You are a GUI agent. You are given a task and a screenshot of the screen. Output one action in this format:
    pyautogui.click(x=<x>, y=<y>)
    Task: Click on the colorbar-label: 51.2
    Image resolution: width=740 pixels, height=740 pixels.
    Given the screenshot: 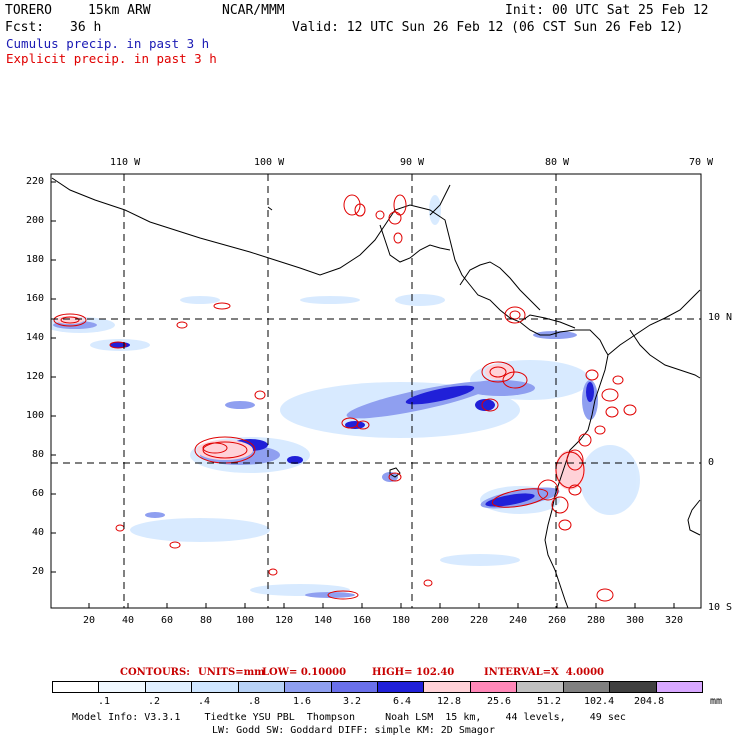 What is the action you would take?
    pyautogui.click(x=549, y=701)
    